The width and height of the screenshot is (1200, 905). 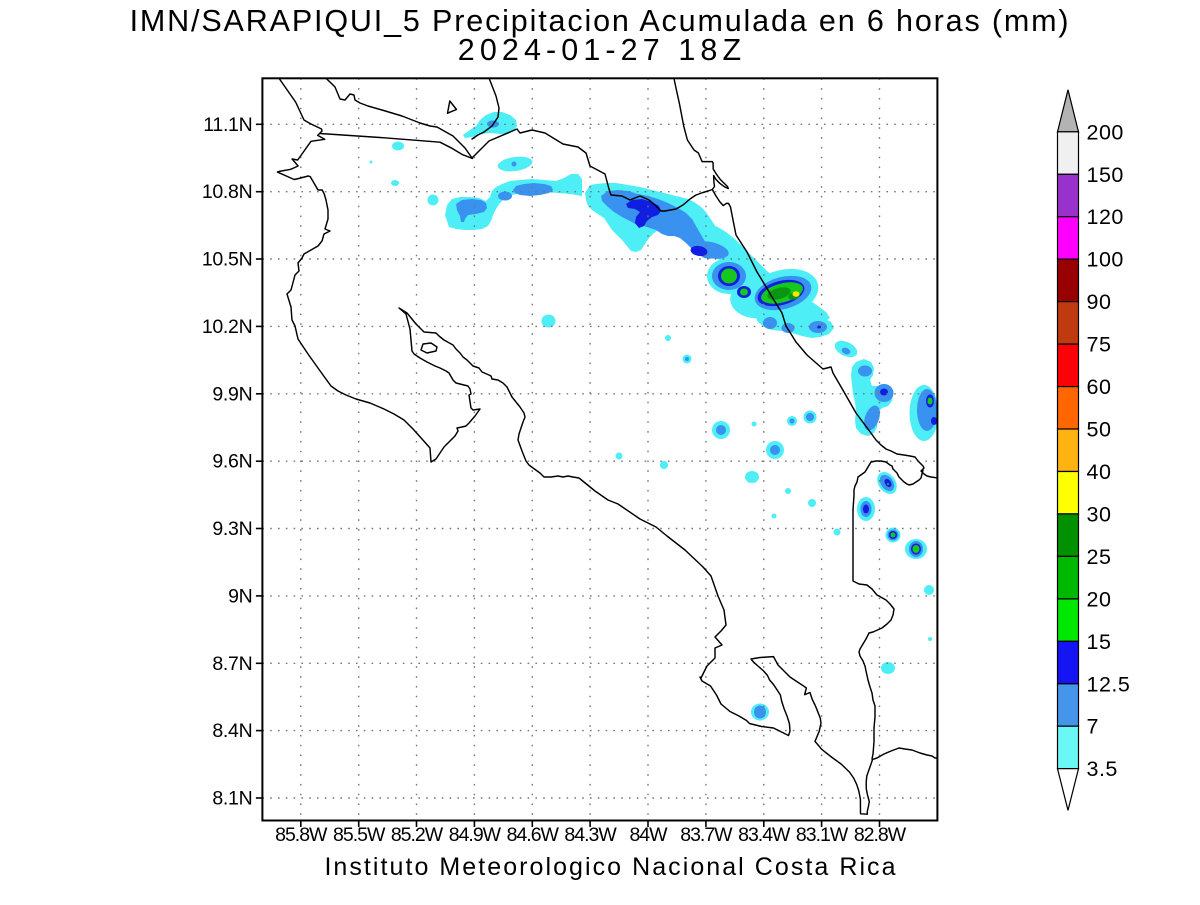 What do you see at coordinates (822, 835) in the screenshot?
I see `svg-text: 83.1W` at bounding box center [822, 835].